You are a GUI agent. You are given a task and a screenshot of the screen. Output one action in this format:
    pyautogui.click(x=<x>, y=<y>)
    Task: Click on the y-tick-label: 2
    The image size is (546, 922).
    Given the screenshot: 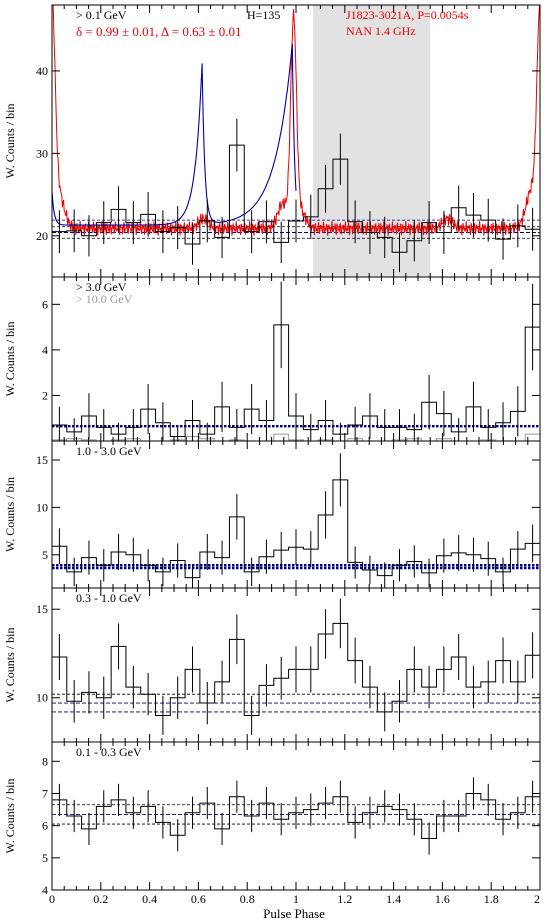 What is the action you would take?
    pyautogui.click(x=45, y=395)
    